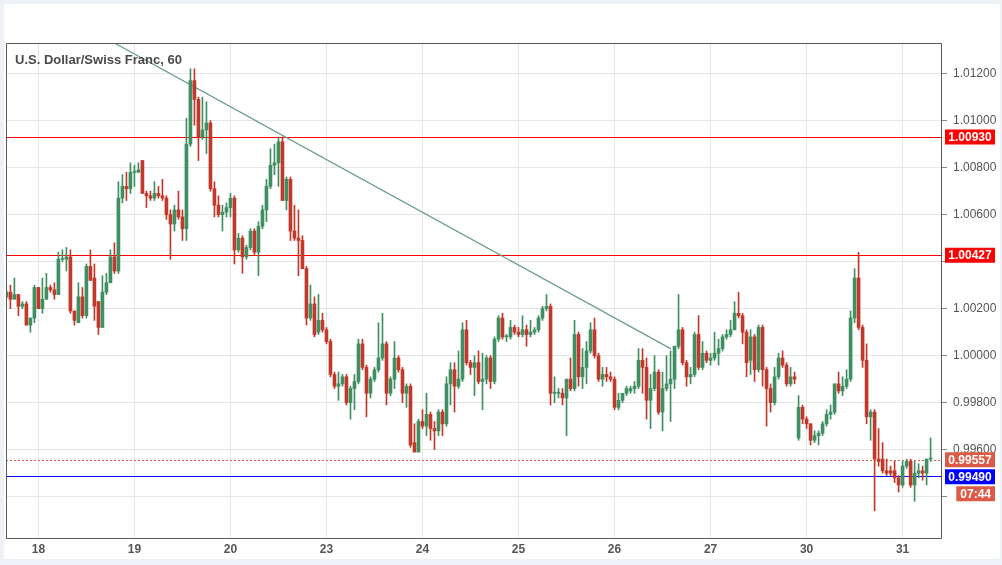 The width and height of the screenshot is (1002, 565). What do you see at coordinates (710, 548) in the screenshot?
I see `x-tick-label: 27` at bounding box center [710, 548].